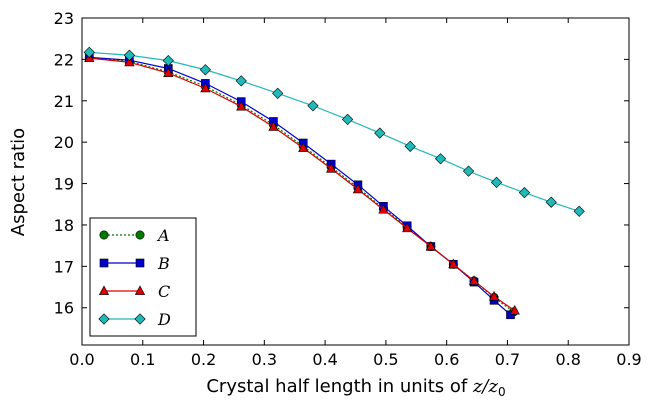 The height and width of the screenshot is (408, 657). Describe the element at coordinates (64, 266) in the screenshot. I see `y-tick-label: 17` at that location.